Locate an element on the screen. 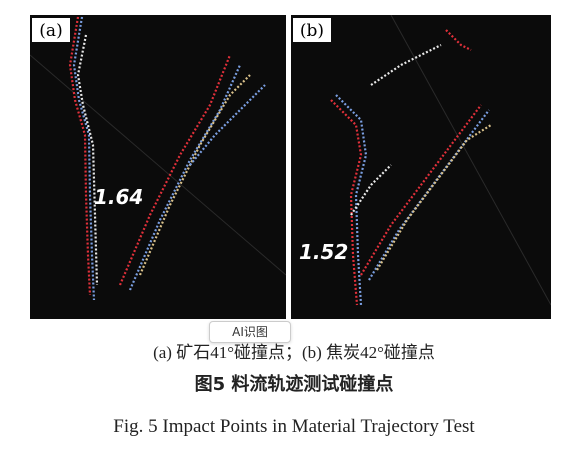 This screenshot has width=588, height=450. subcaption: (a) 矿石41°碰撞点；(b) 焦炭42°碰撞点 is located at coordinates (294, 352).